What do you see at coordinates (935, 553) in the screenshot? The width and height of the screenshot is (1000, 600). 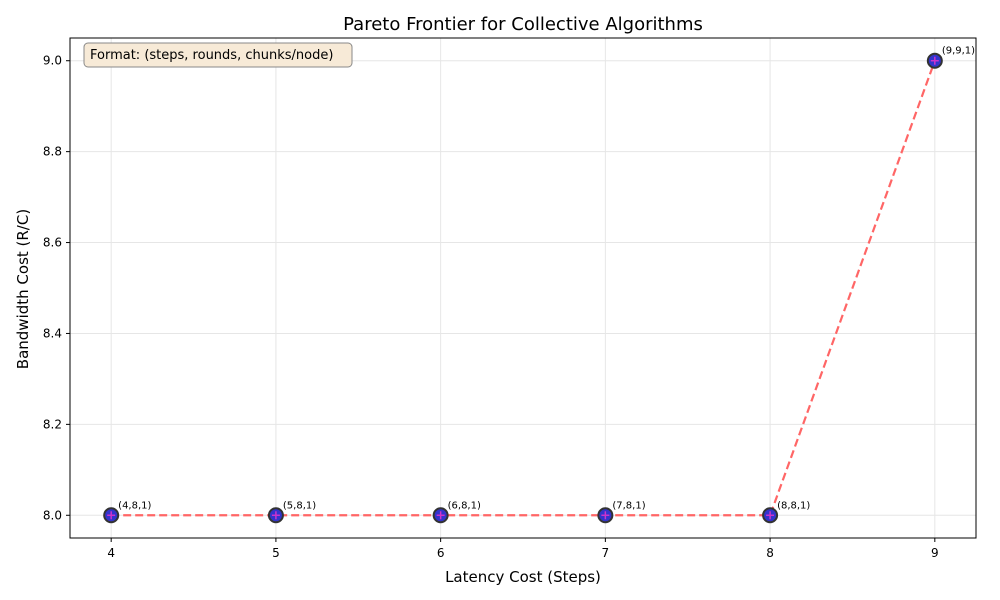 I see `x-tick-label: 9` at bounding box center [935, 553].